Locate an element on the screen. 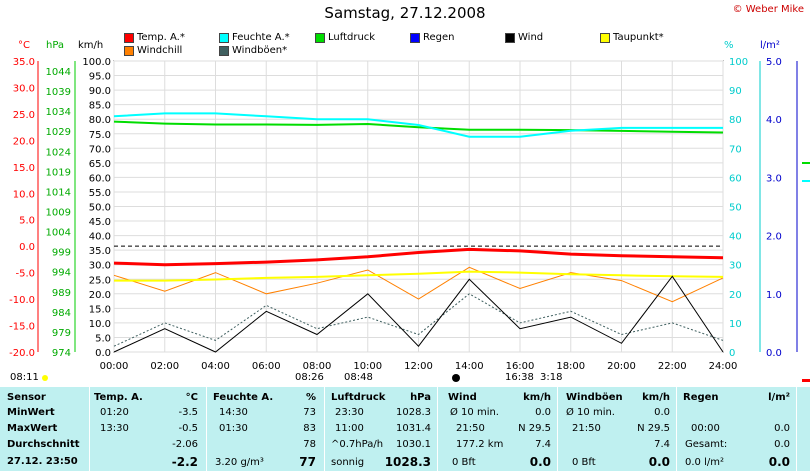 The image size is (810, 471). hum-tick-label: 30 is located at coordinates (735, 266).